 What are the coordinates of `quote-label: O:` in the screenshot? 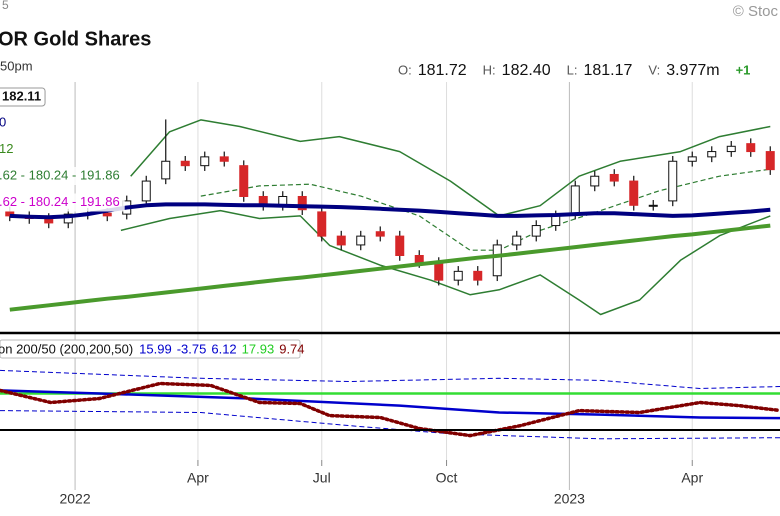 It's located at (405, 69).